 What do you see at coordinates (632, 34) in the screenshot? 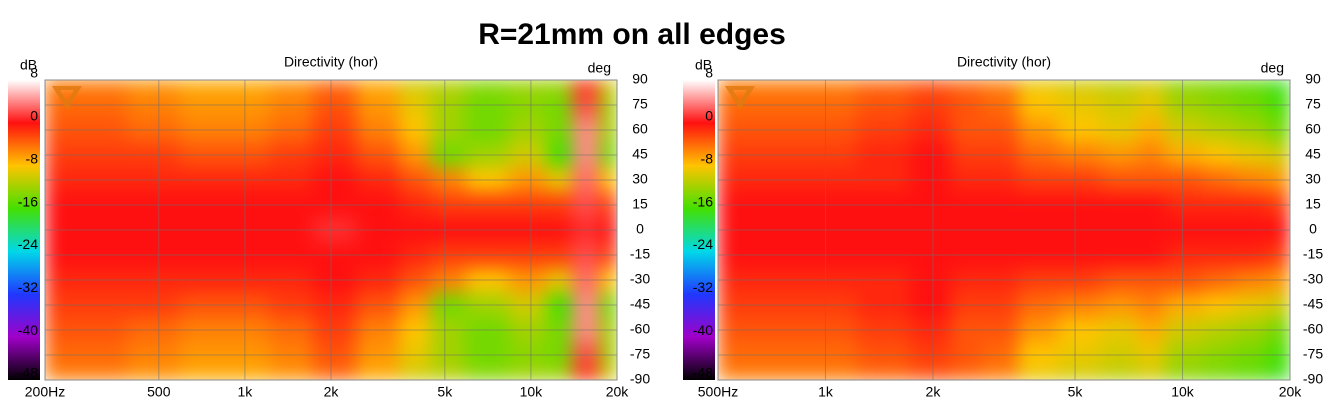
I see `page-title: R=21mm on all edges` at bounding box center [632, 34].